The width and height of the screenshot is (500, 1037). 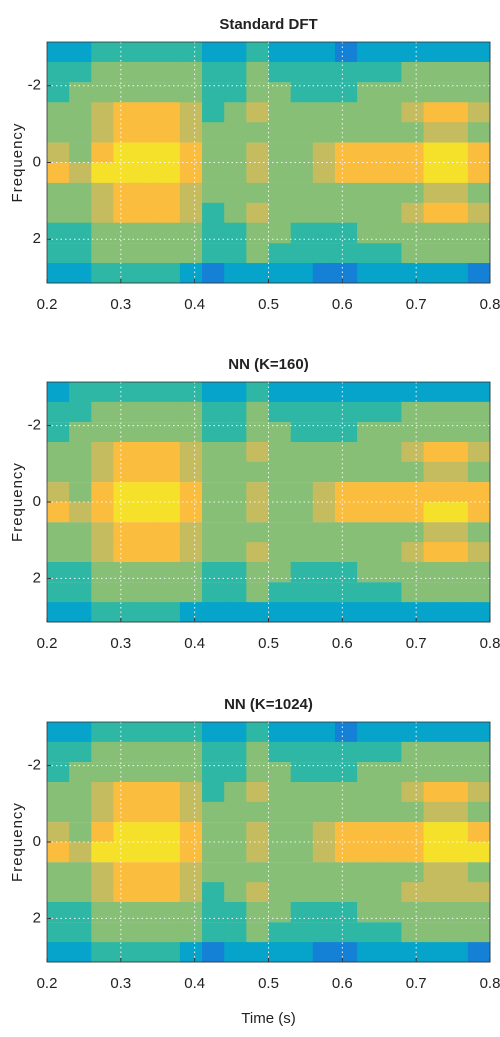 I want to click on x-tick-label: 0.7, so click(x=416, y=643).